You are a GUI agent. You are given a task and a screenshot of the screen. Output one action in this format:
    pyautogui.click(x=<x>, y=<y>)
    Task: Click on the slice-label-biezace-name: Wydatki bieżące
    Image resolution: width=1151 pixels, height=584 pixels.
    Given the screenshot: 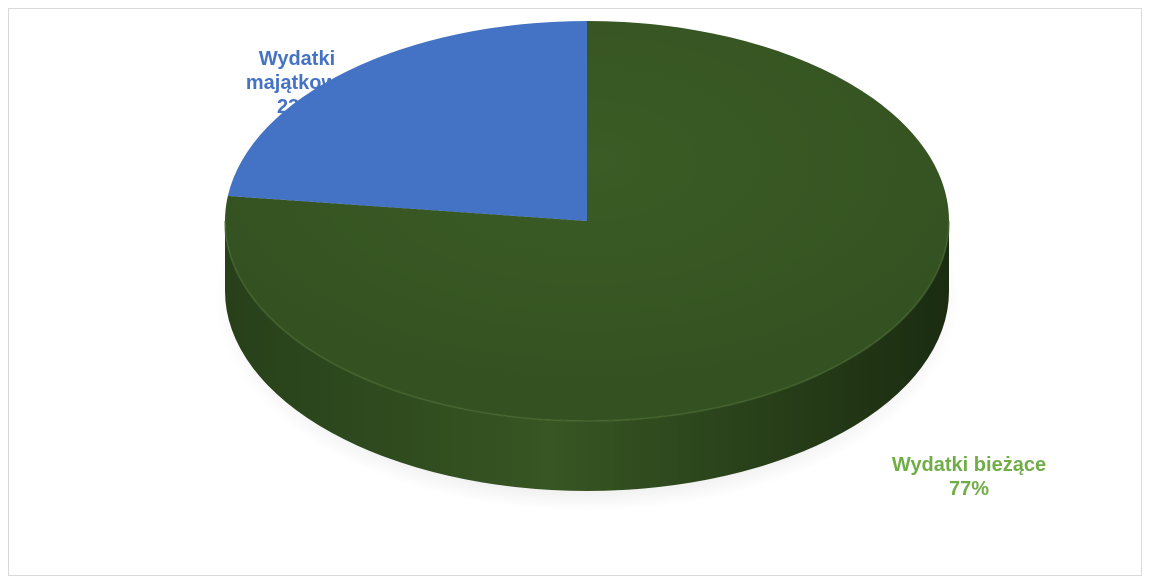 What is the action you would take?
    pyautogui.click(x=969, y=465)
    